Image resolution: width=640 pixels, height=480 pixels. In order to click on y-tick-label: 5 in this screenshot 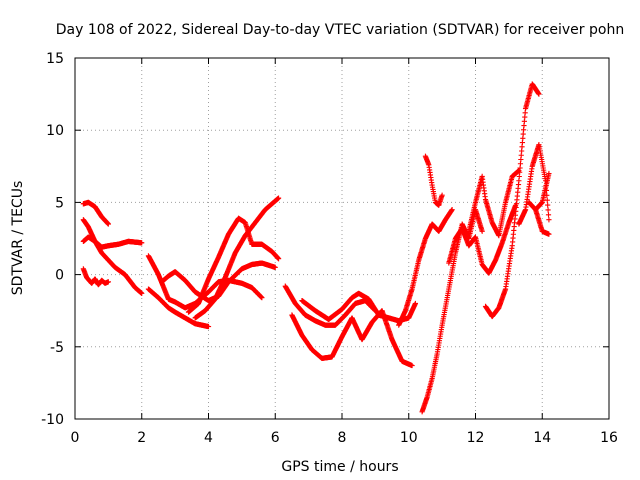, I will do `click(59, 203)`.